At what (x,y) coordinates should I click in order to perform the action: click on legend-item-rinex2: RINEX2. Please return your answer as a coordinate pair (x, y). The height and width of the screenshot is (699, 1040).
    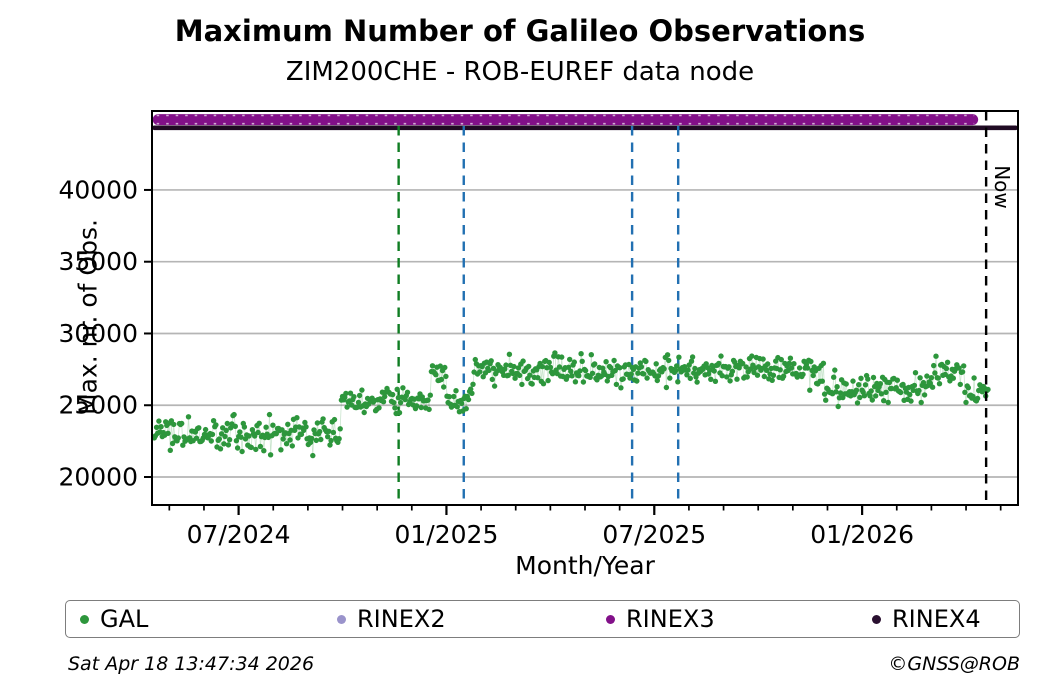
    Looking at the image, I should click on (391, 619).